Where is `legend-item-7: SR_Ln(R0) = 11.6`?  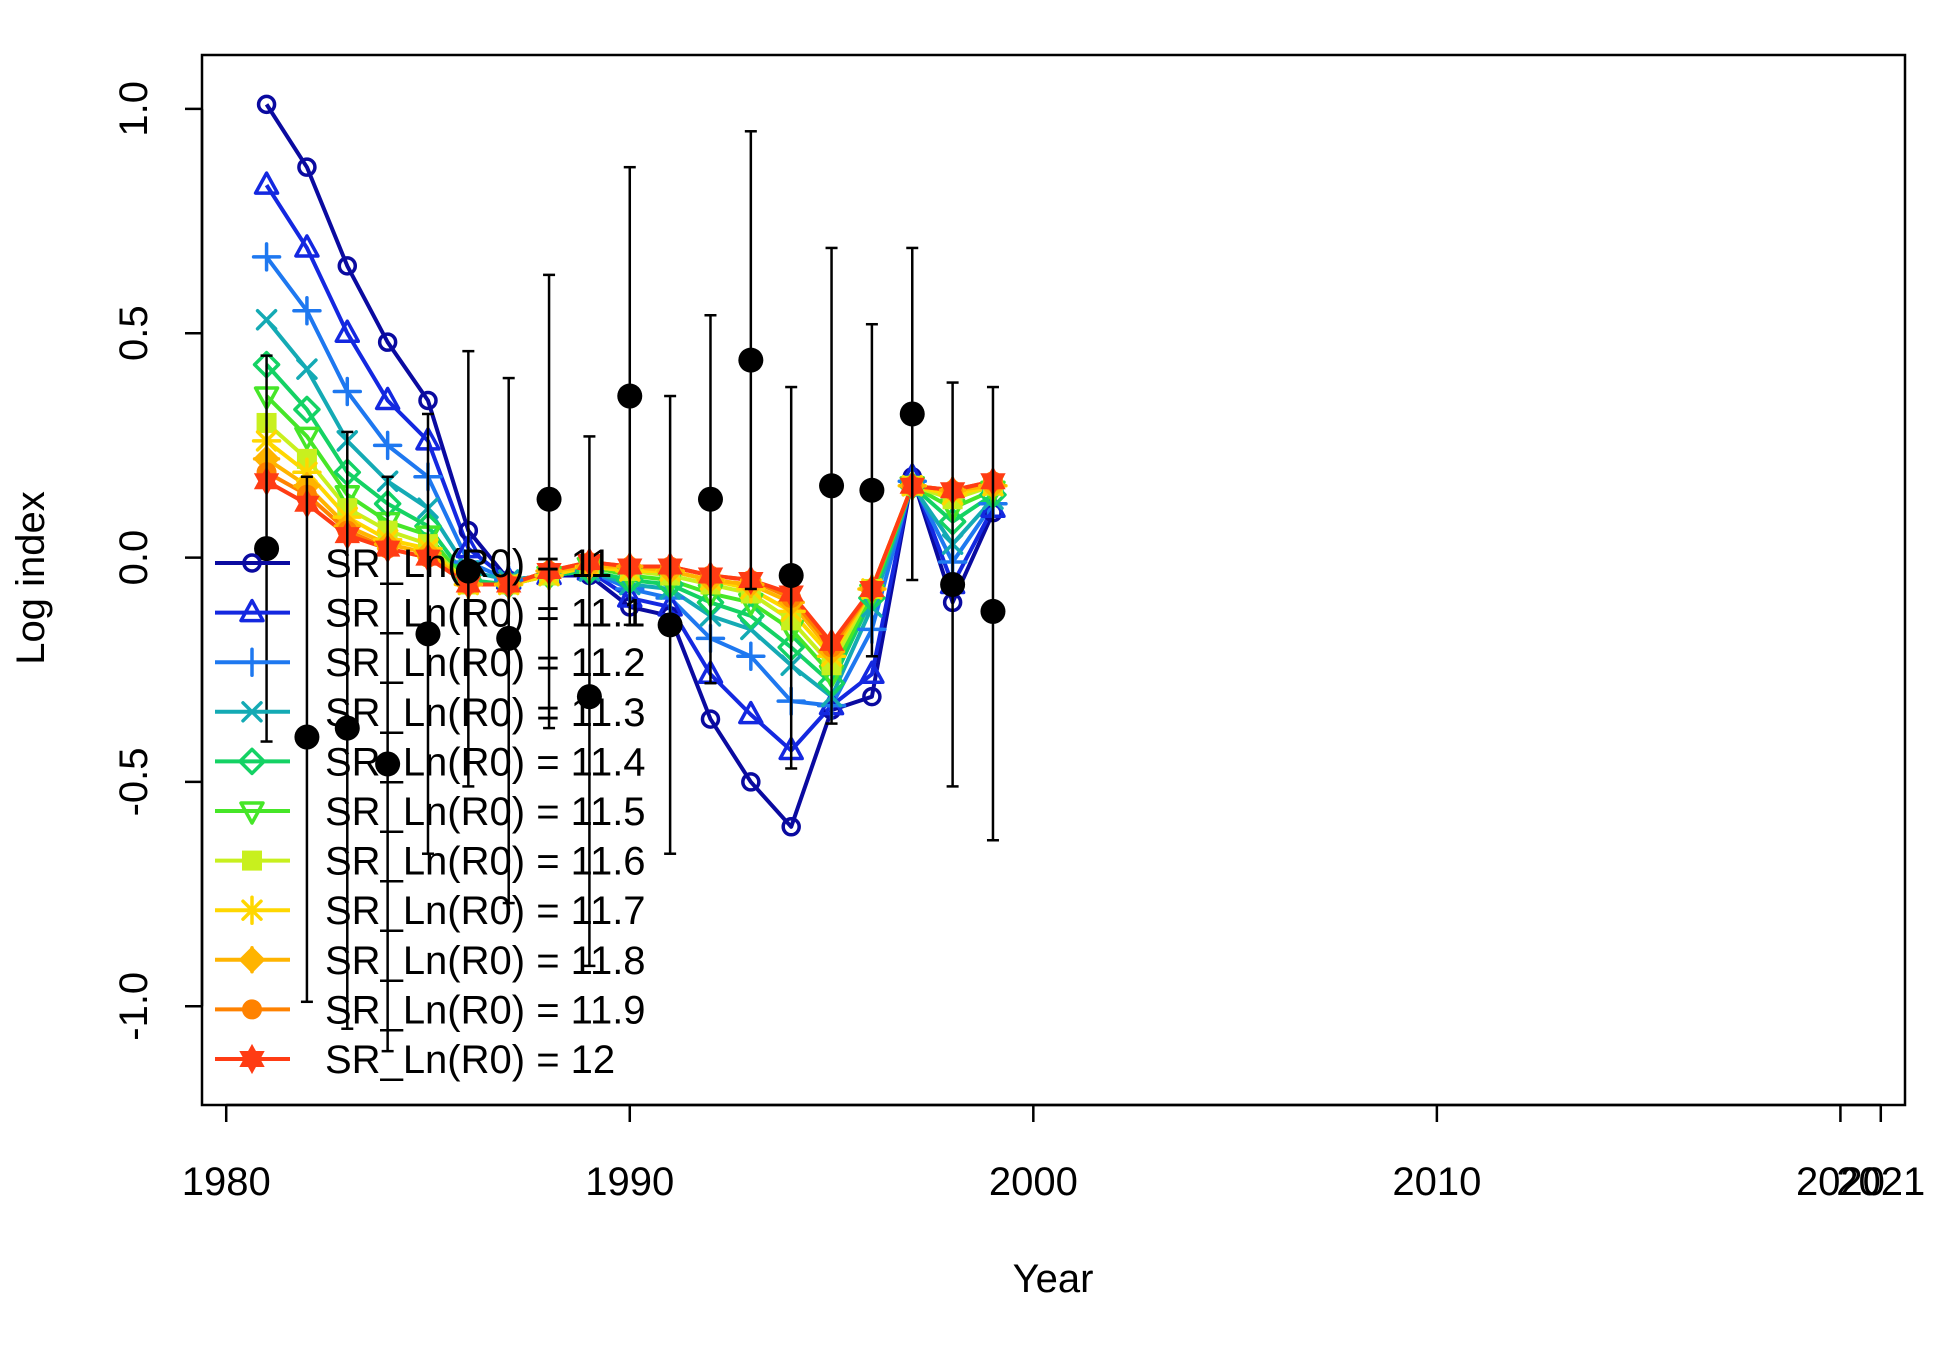 legend-item-7: SR_Ln(R0) = 11.6 is located at coordinates (430, 862).